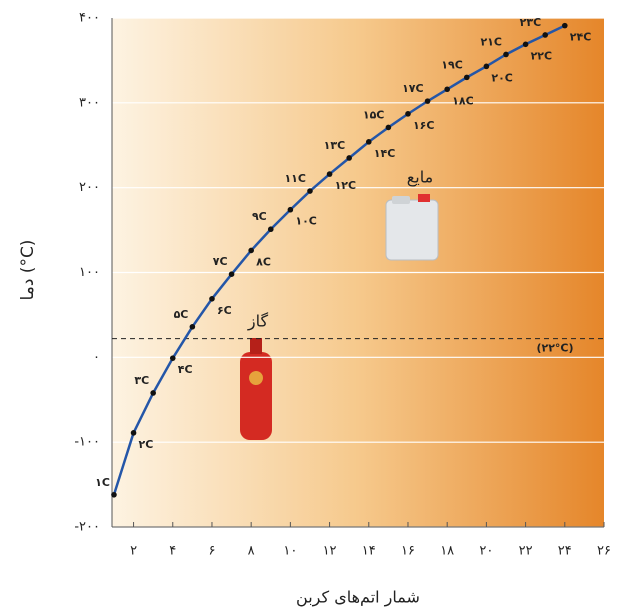  I want to click on x-tick-label: ۲۲, so click(526, 551).